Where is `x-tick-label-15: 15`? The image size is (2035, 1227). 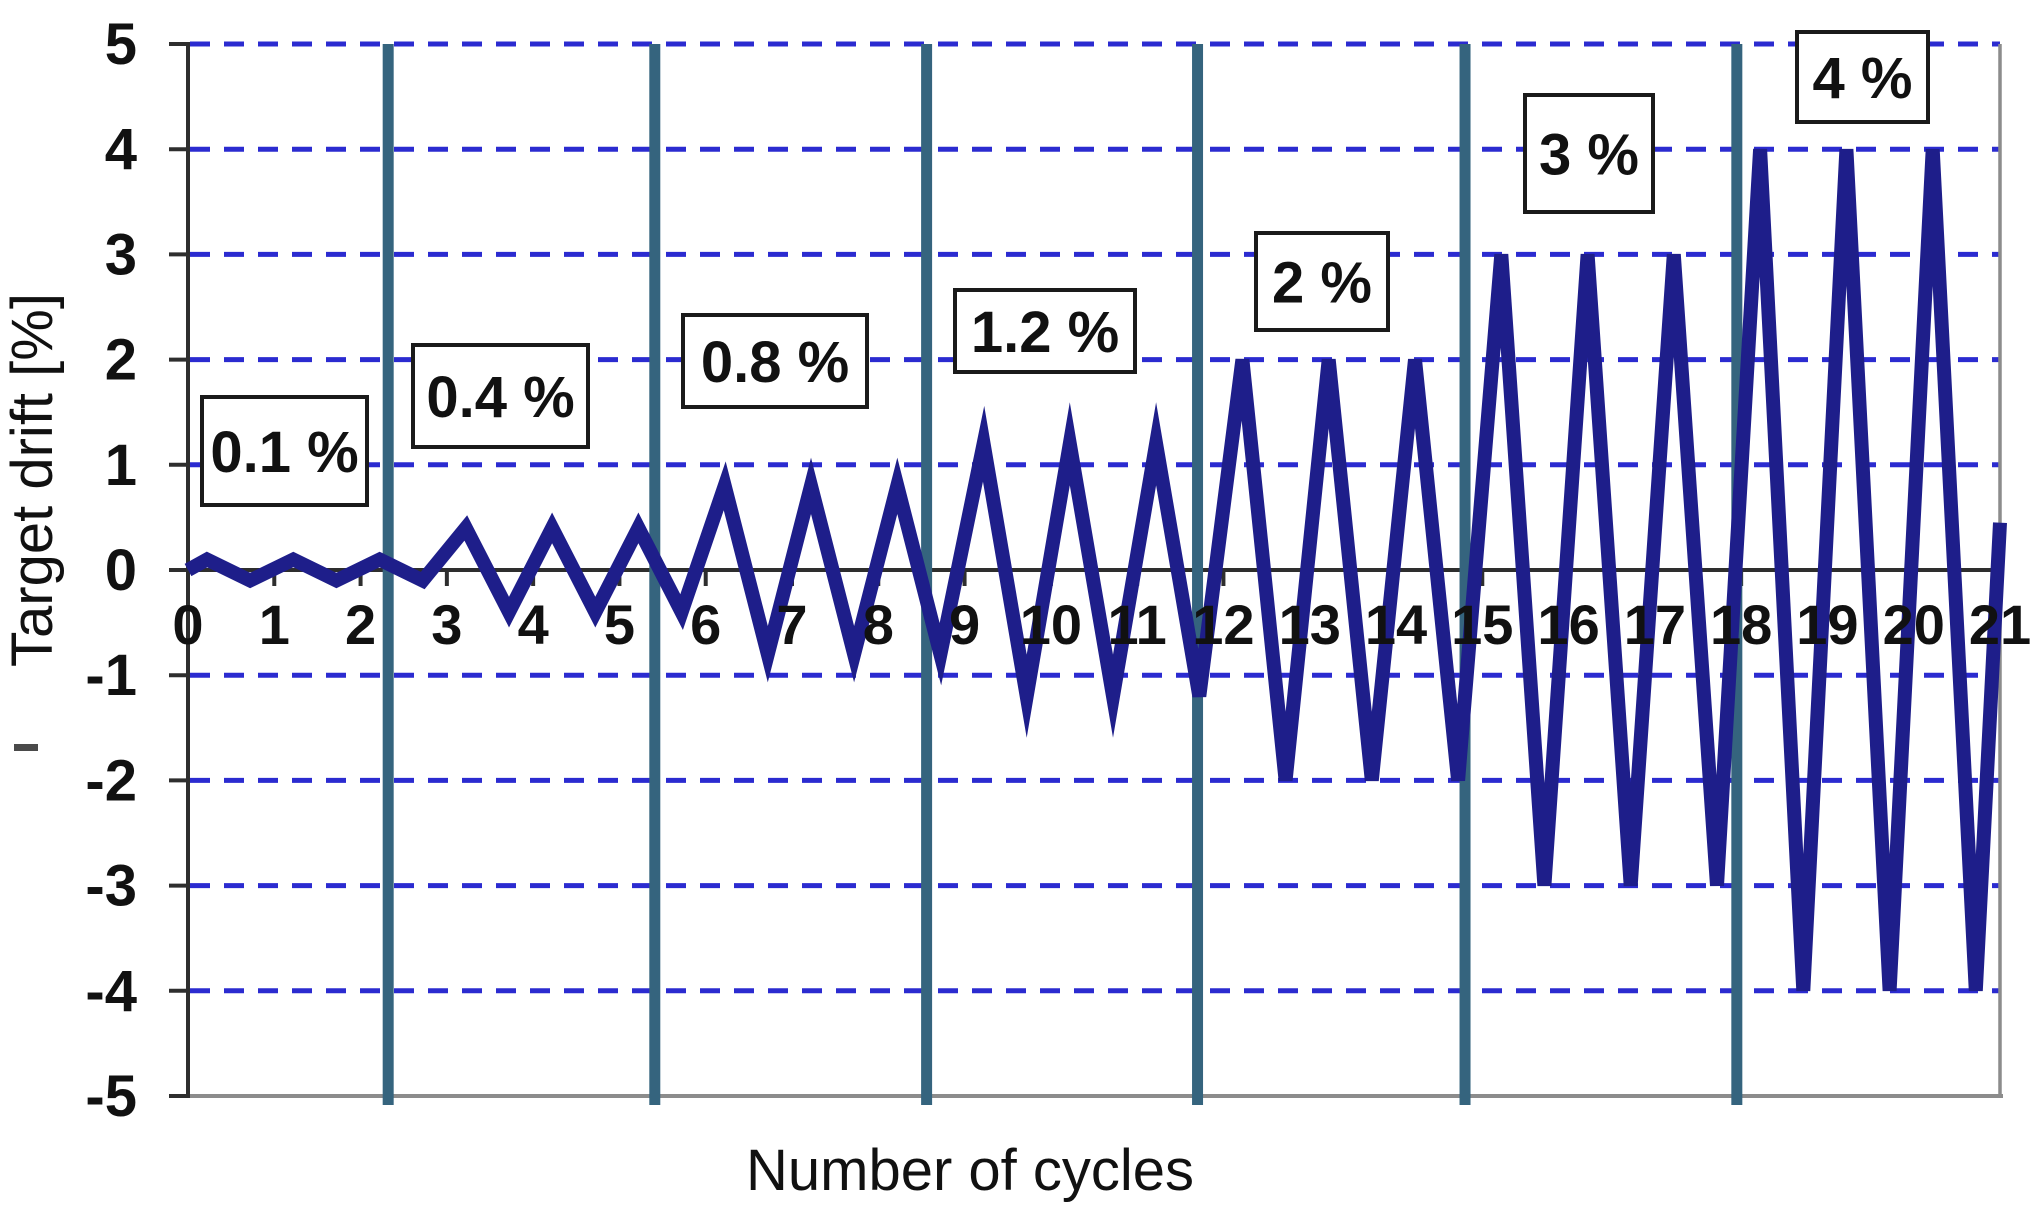 x-tick-label-15: 15 is located at coordinates (1482, 624).